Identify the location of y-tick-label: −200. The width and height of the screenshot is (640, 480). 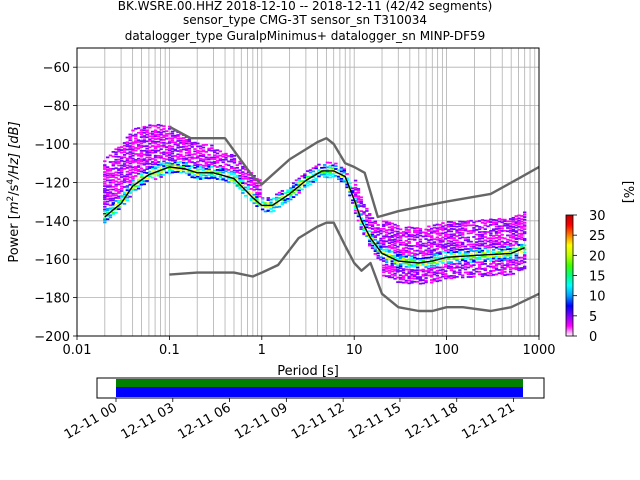
(52, 337).